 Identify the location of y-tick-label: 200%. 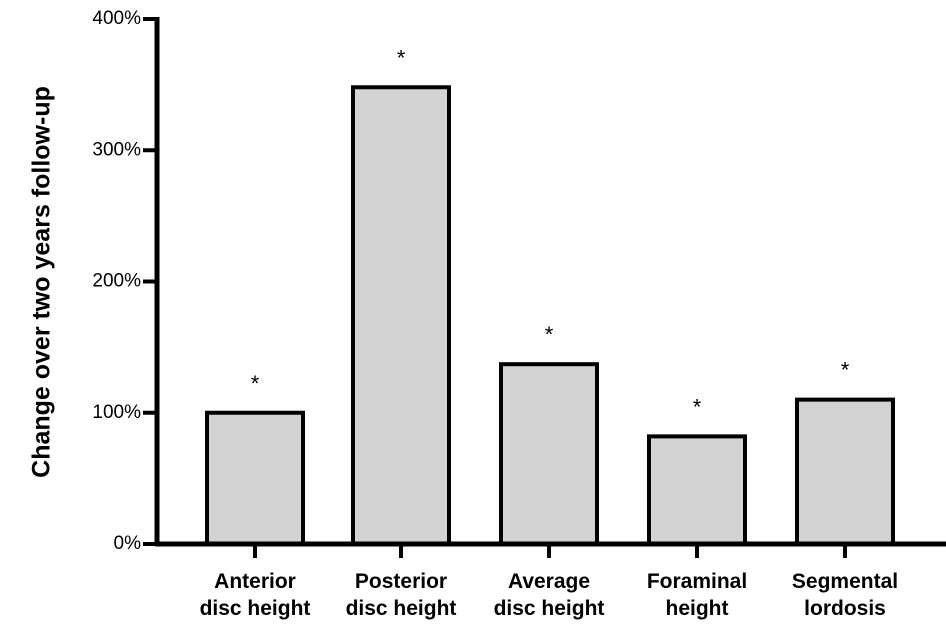
(116, 281).